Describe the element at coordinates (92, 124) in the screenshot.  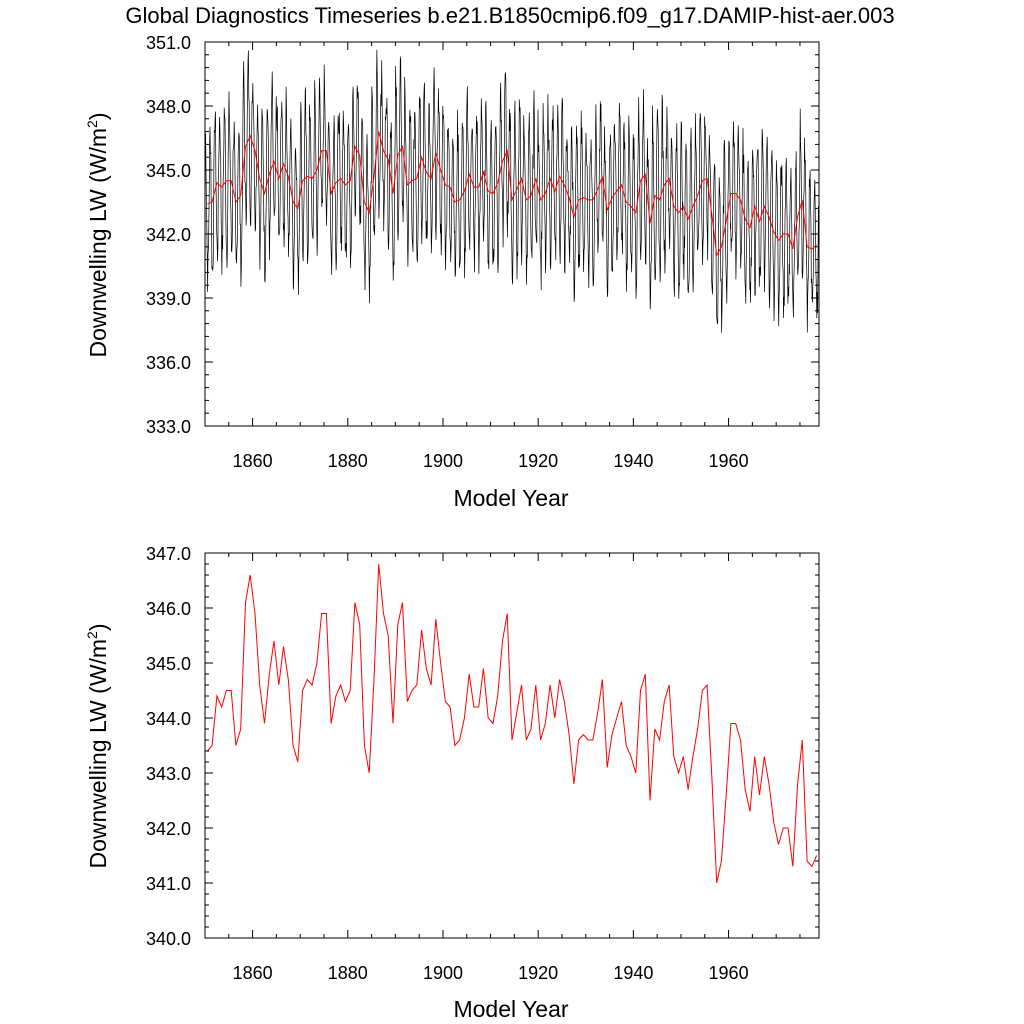
I see `top-y-axis-label-sup: 2` at that location.